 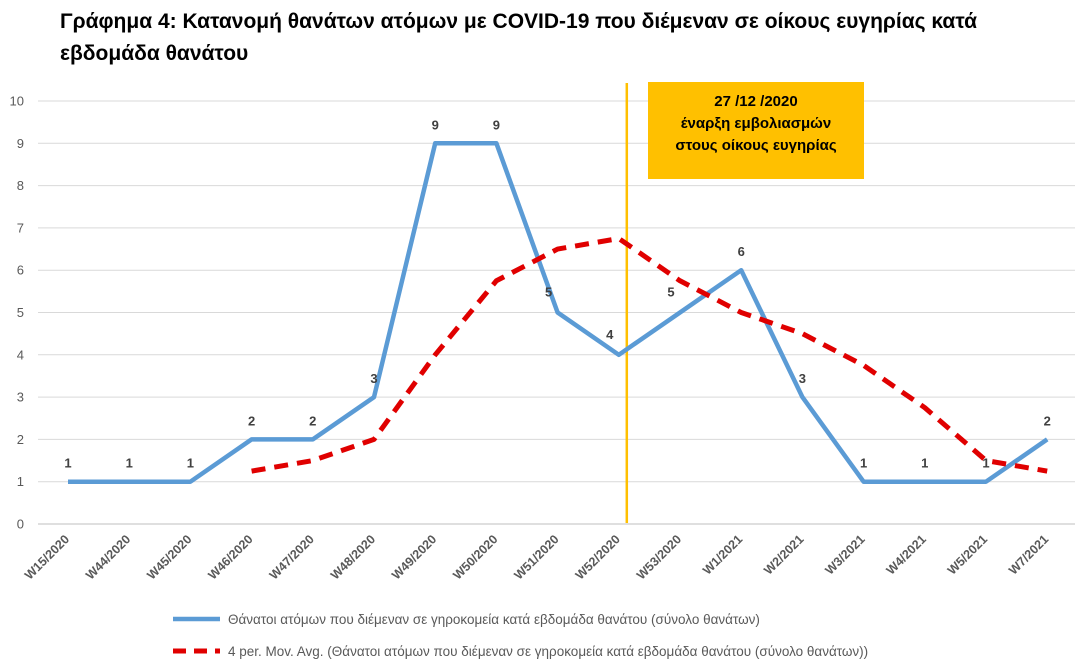 What do you see at coordinates (414, 557) in the screenshot?
I see `x-tick-label: W49/2020` at bounding box center [414, 557].